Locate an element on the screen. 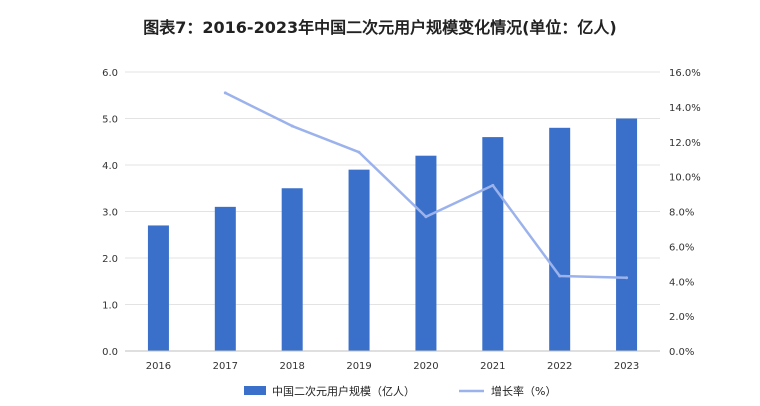 The image size is (760, 406). x-tick-label: 2022 is located at coordinates (559, 366).